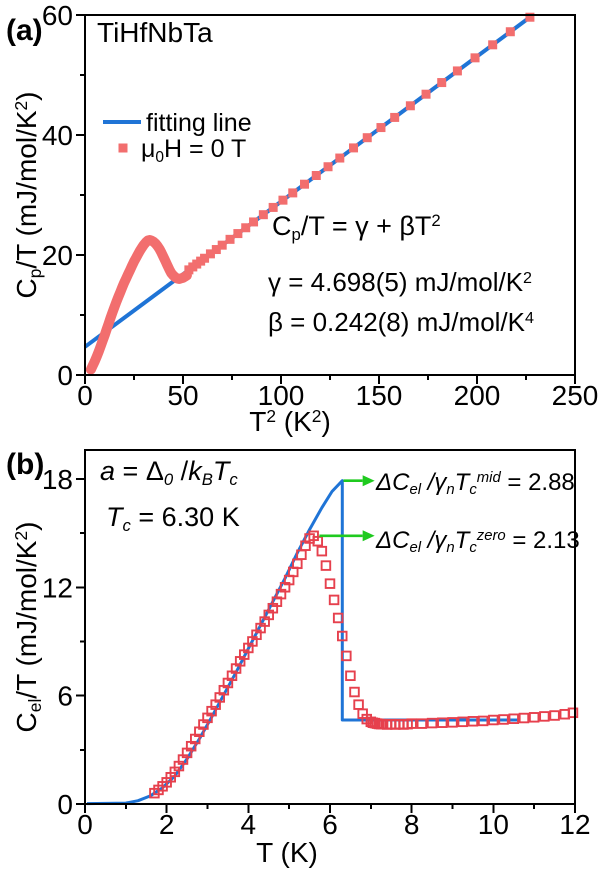  I want to click on jump-mid-slash: /γ, so click(434, 482).